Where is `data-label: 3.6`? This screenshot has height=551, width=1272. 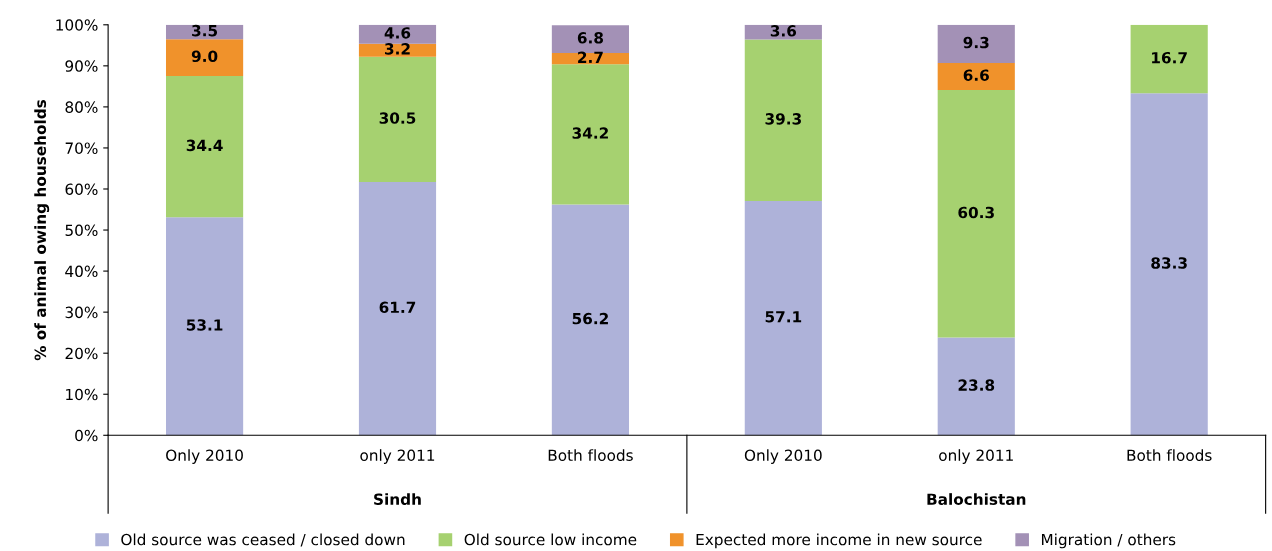 data-label: 3.6 is located at coordinates (783, 31).